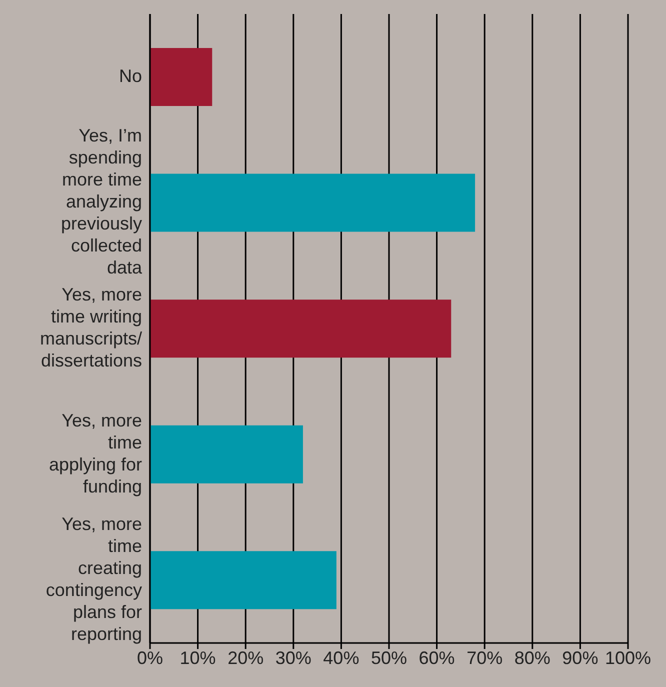 This screenshot has height=687, width=666. What do you see at coordinates (341, 658) in the screenshot?
I see `x-tick-label: 40%` at bounding box center [341, 658].